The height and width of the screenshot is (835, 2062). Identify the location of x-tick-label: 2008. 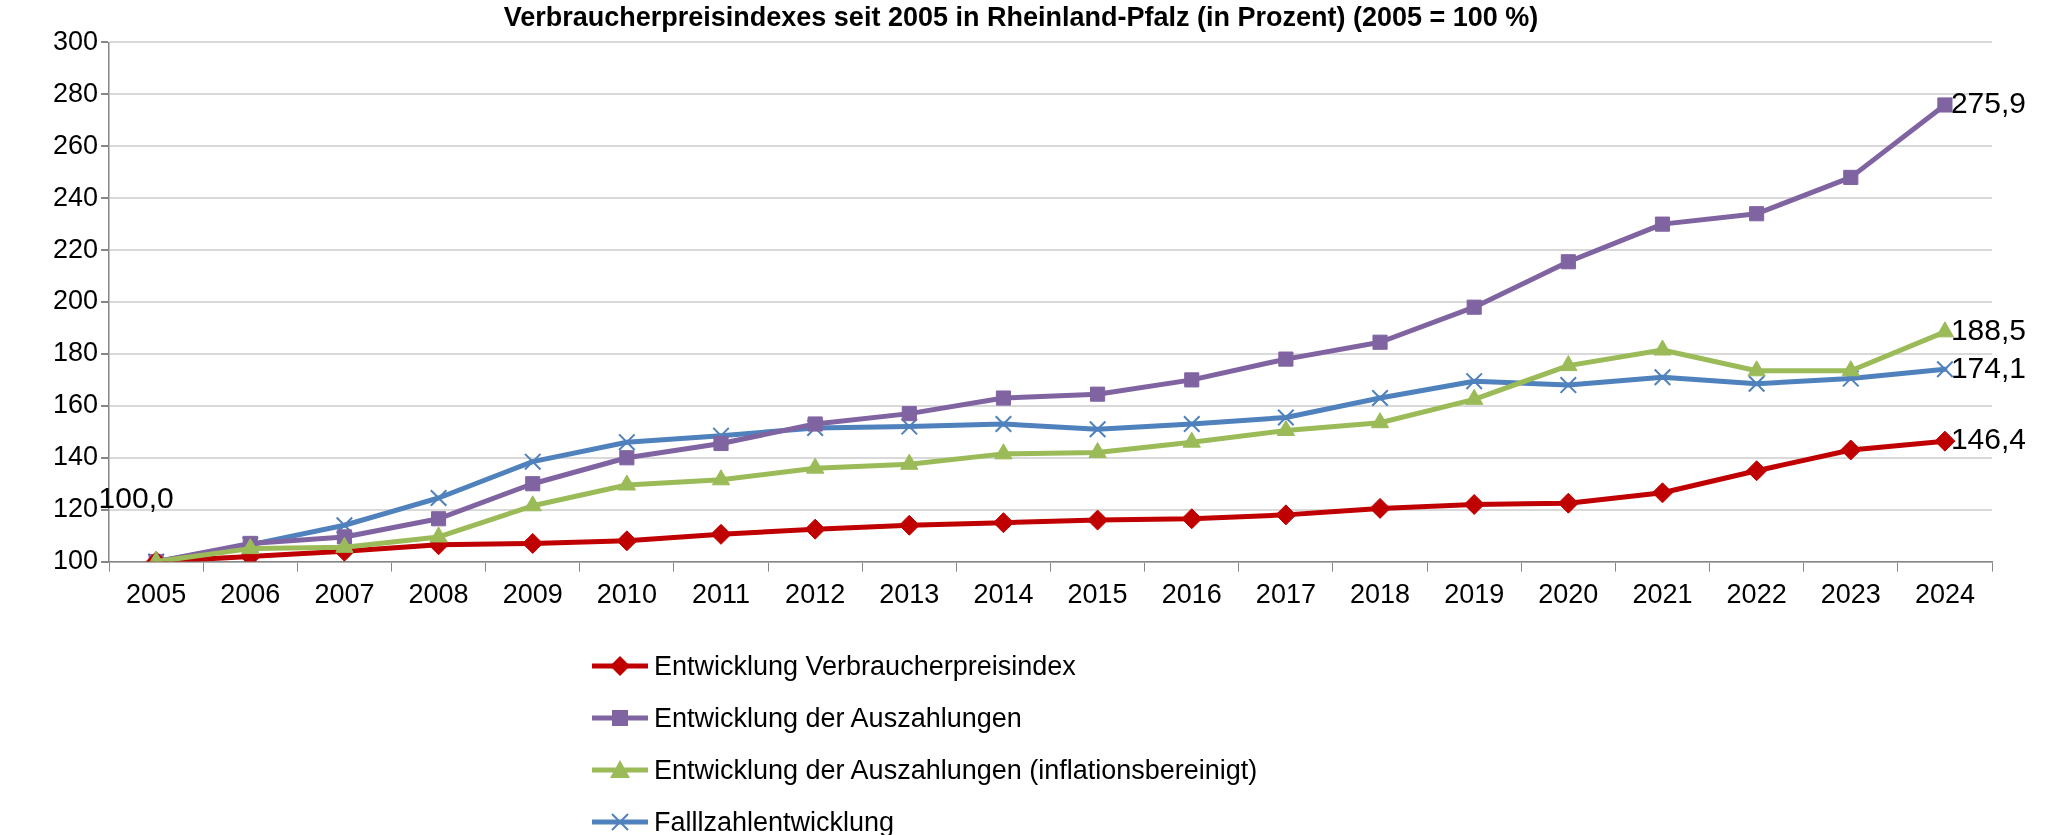
(438, 594).